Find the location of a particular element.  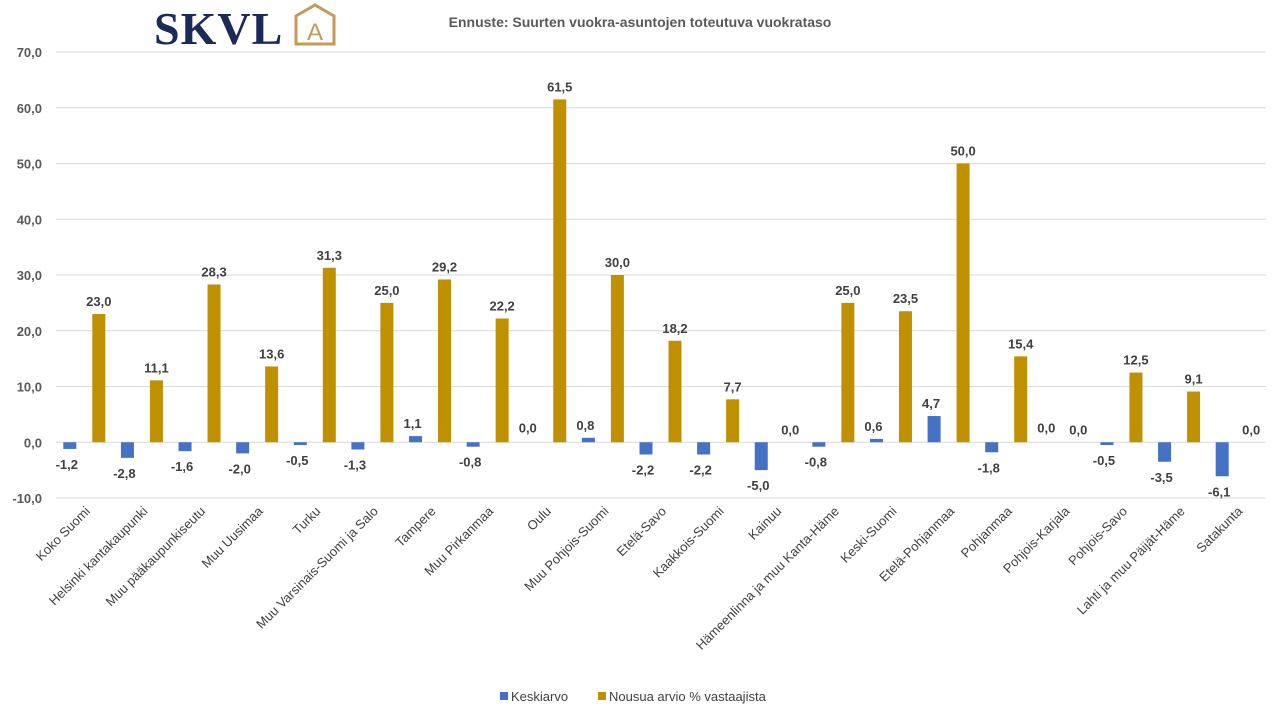

y-tick-label: 70,0 is located at coordinates (29, 52).